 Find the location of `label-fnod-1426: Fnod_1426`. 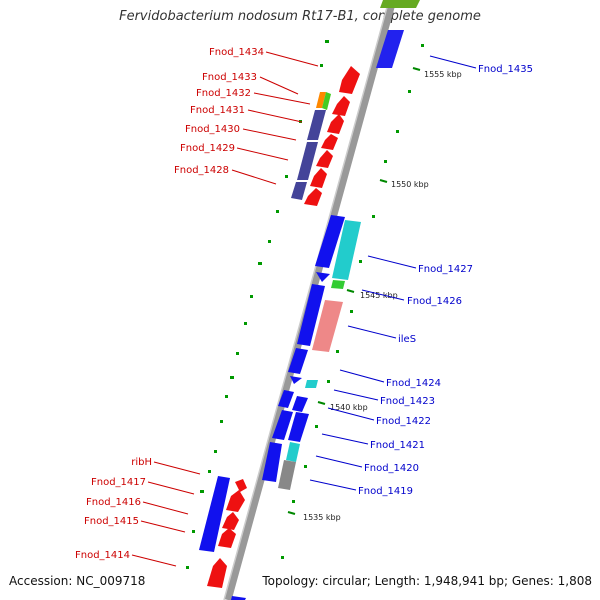

label-fnod-1426: Fnod_1426 is located at coordinates (434, 301).